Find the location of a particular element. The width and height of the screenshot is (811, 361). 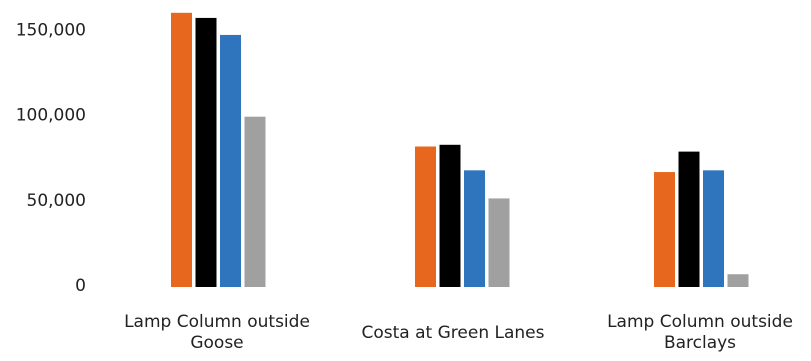

y-tick-label: 150,000 is located at coordinates (51, 31).